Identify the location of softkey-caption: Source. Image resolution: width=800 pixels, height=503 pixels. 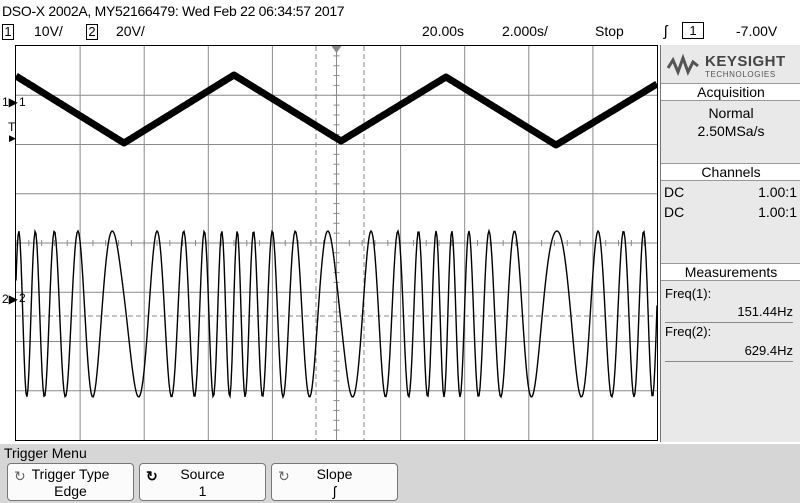
(202, 474).